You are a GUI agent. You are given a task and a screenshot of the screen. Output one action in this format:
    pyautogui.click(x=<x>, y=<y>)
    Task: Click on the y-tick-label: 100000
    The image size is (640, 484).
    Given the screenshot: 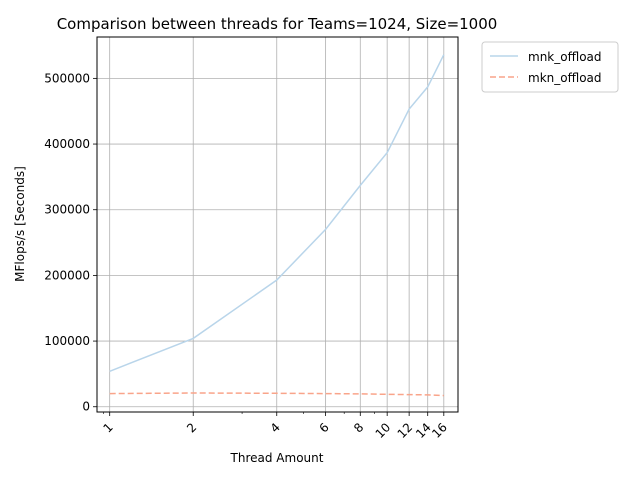 What is the action you would take?
    pyautogui.click(x=67, y=341)
    